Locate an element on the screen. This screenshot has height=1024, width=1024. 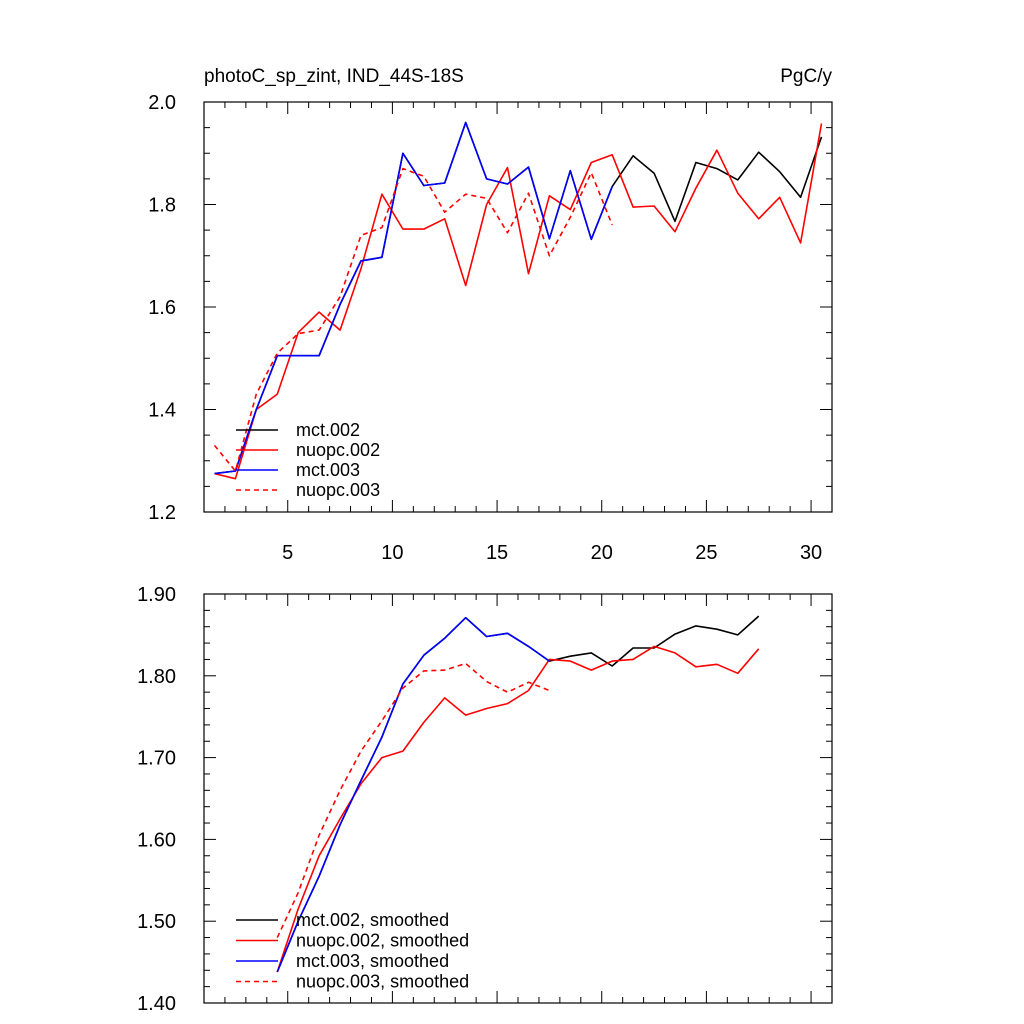
x-tick-label: 30 is located at coordinates (811, 553).